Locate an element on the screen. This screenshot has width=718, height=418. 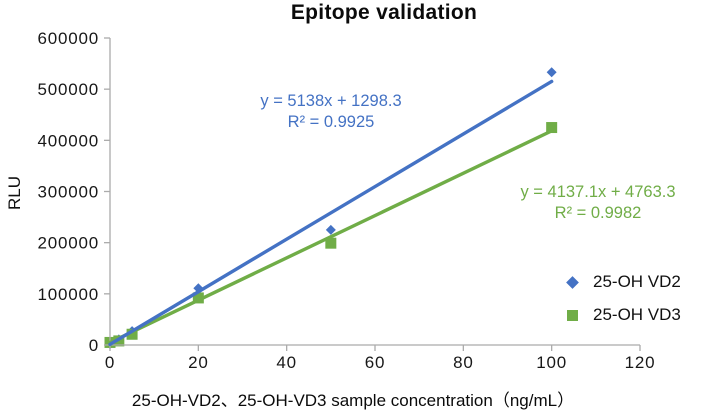
y-tick-label: 200000 is located at coordinates (68, 243).